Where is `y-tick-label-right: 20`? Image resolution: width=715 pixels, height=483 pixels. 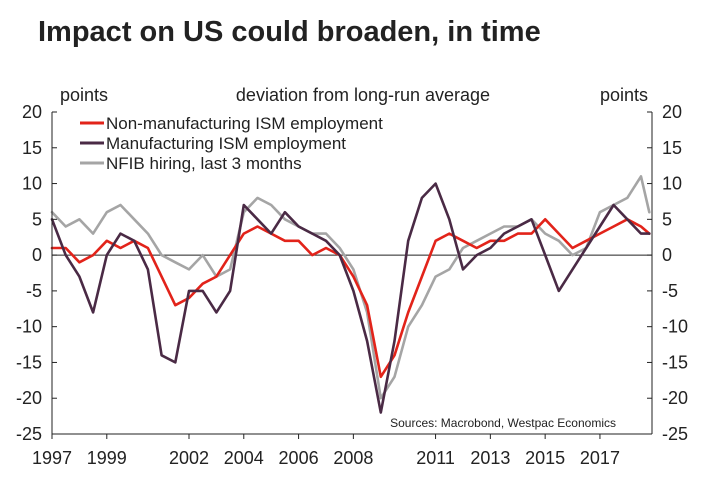 y-tick-label-right: 20 is located at coordinates (672, 112).